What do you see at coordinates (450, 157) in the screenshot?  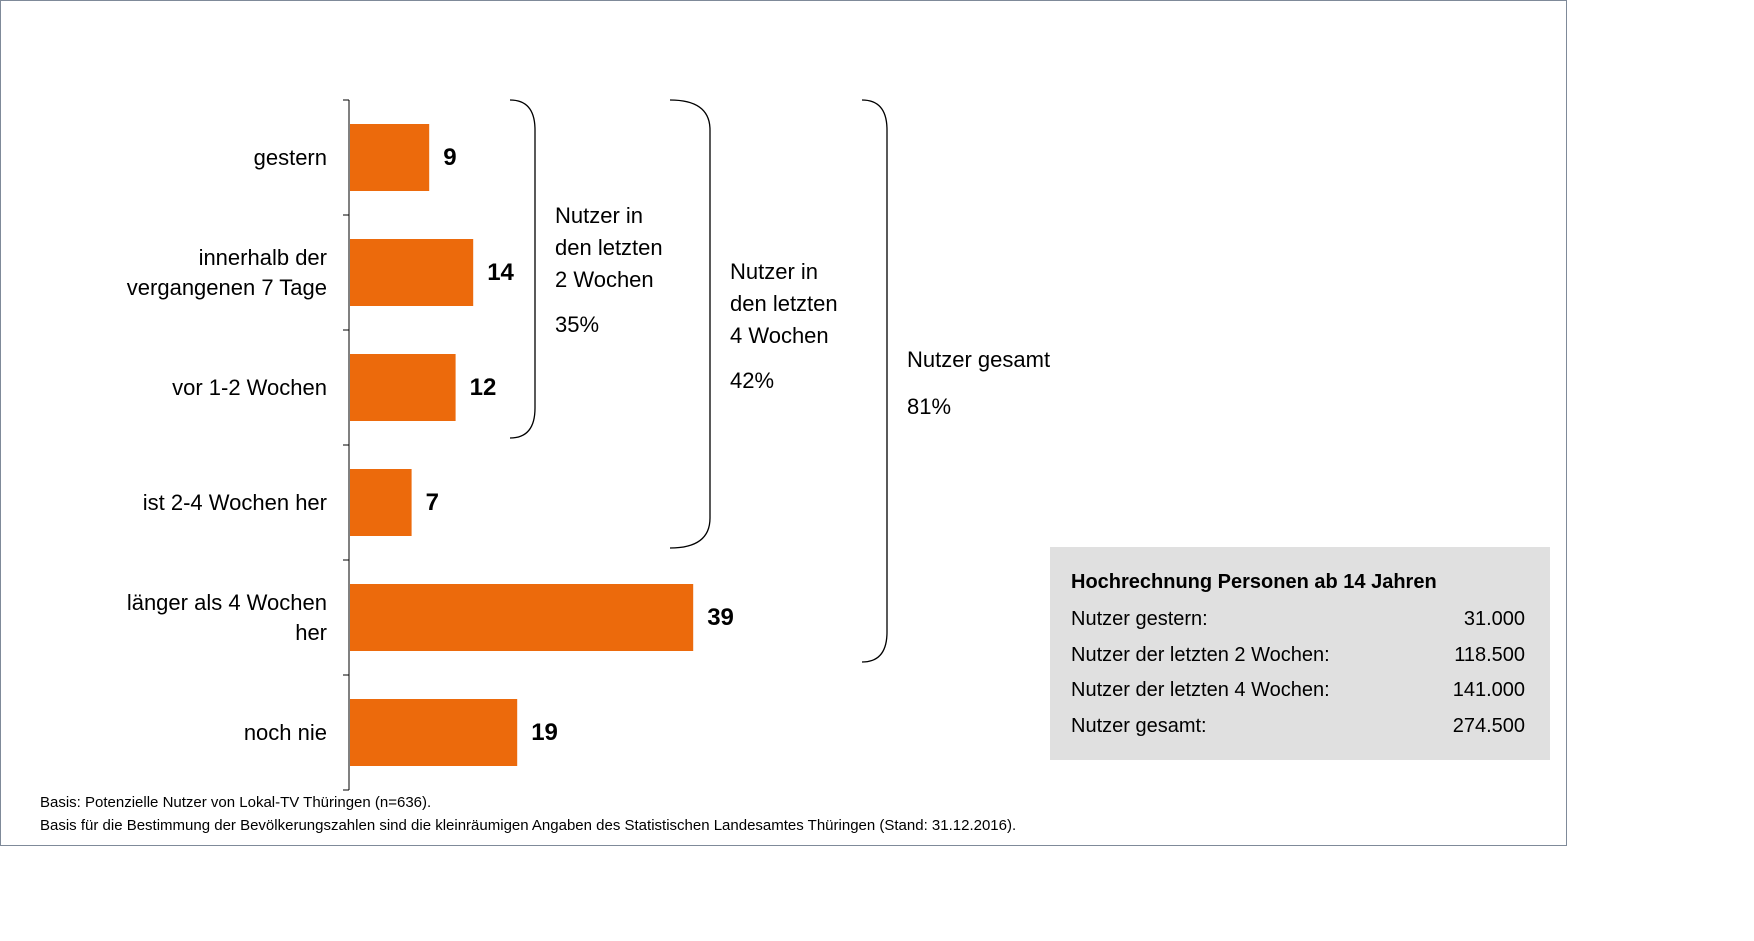 I see `value-label: 9` at bounding box center [450, 157].